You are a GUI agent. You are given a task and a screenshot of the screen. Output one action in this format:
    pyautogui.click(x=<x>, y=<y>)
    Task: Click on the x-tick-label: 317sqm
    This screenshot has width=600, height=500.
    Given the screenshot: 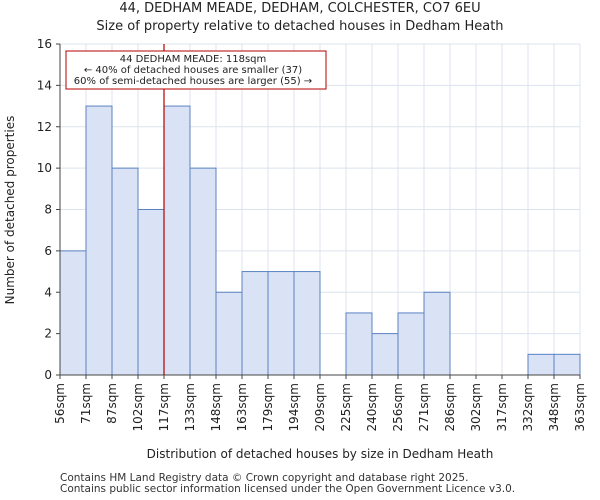 What is the action you would take?
    pyautogui.click(x=502, y=407)
    